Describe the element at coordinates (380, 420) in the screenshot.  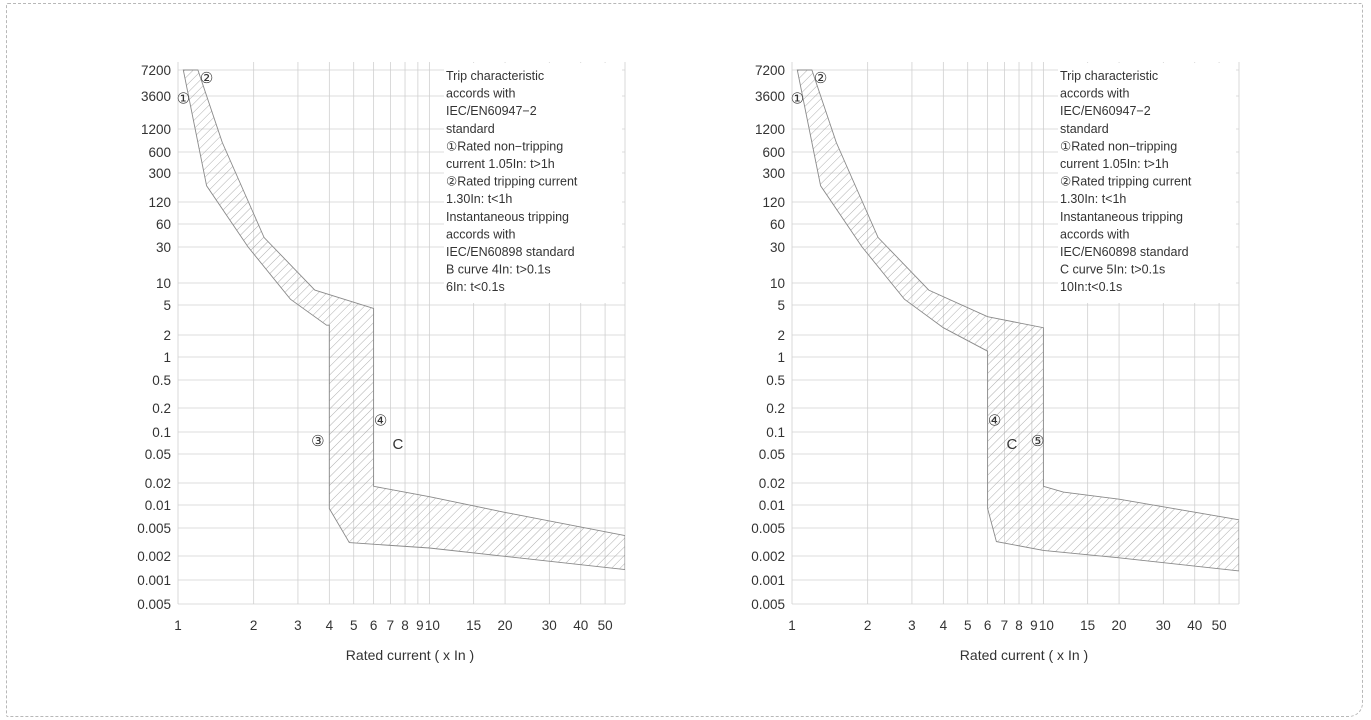
I see `marker-label: ④` at that location.